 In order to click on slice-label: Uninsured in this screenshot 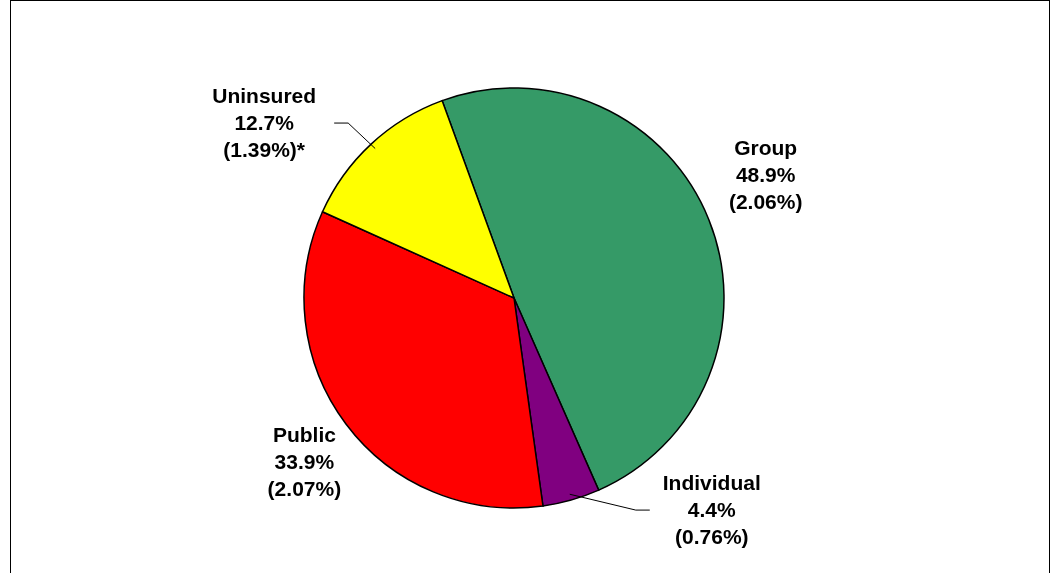, I will do `click(264, 96)`.